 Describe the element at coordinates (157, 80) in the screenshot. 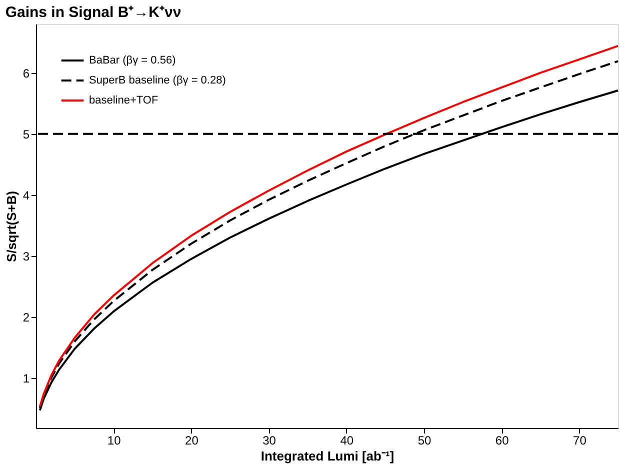

I see `legend-label: SuperB baseline (βγ = 0.28)` at that location.